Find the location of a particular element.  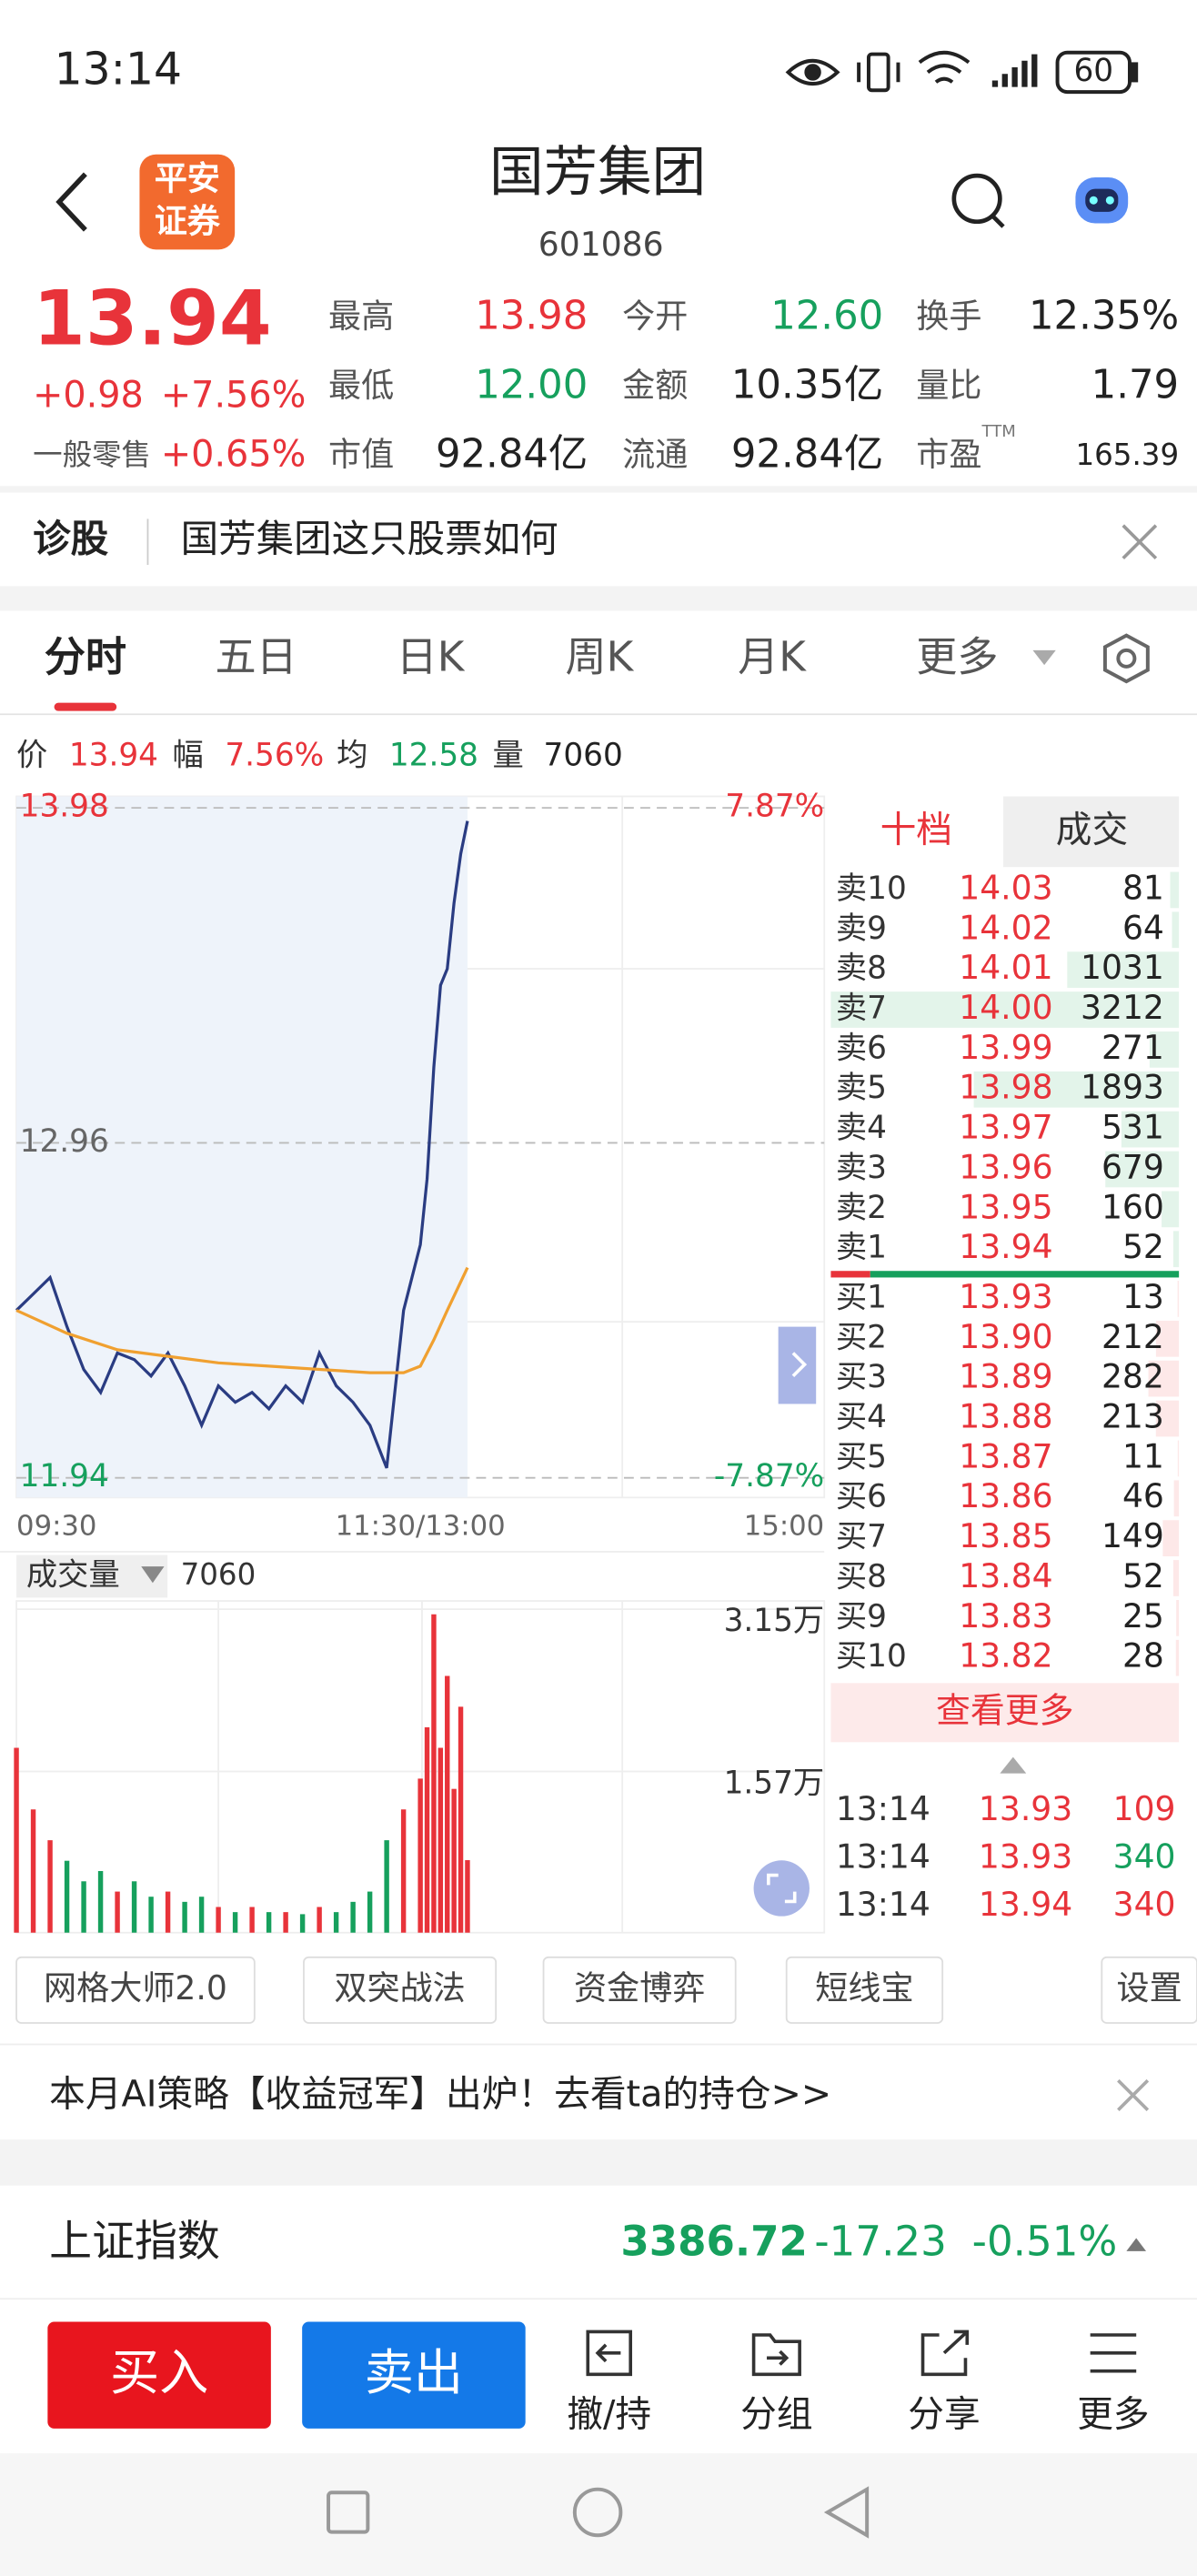

search-icon is located at coordinates (976, 199).